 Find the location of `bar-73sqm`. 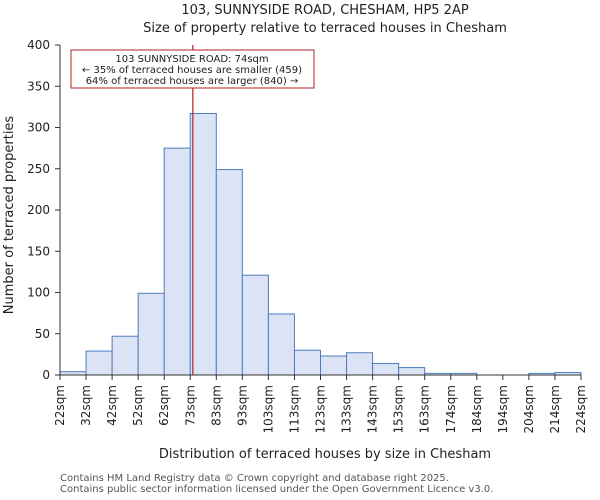

bar-73sqm is located at coordinates (203, 244).